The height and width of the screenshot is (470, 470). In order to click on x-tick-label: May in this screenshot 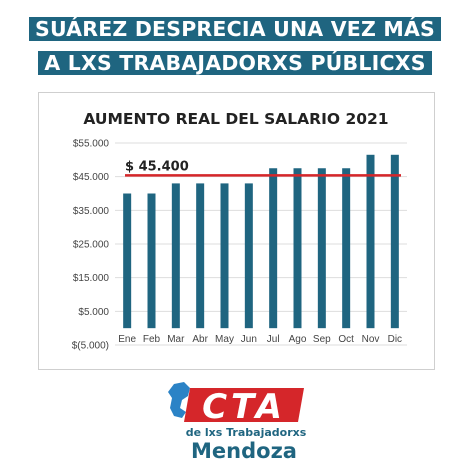, I will do `click(224, 339)`.